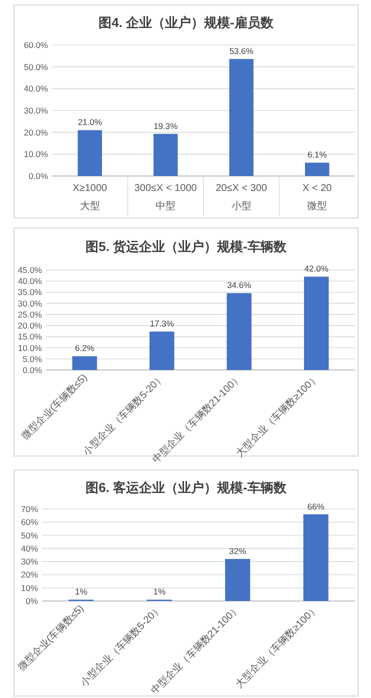 The width and height of the screenshot is (371, 698). What do you see at coordinates (36, 45) in the screenshot?
I see `y-tick-label: 60.0%` at bounding box center [36, 45].